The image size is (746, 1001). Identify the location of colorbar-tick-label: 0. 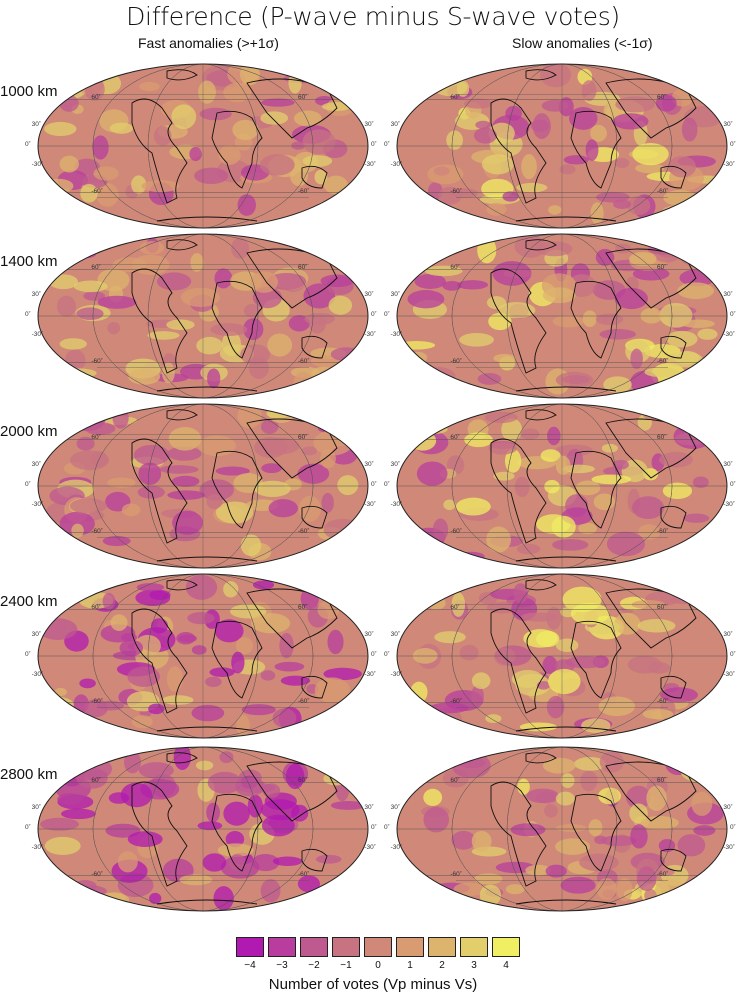
(378, 965).